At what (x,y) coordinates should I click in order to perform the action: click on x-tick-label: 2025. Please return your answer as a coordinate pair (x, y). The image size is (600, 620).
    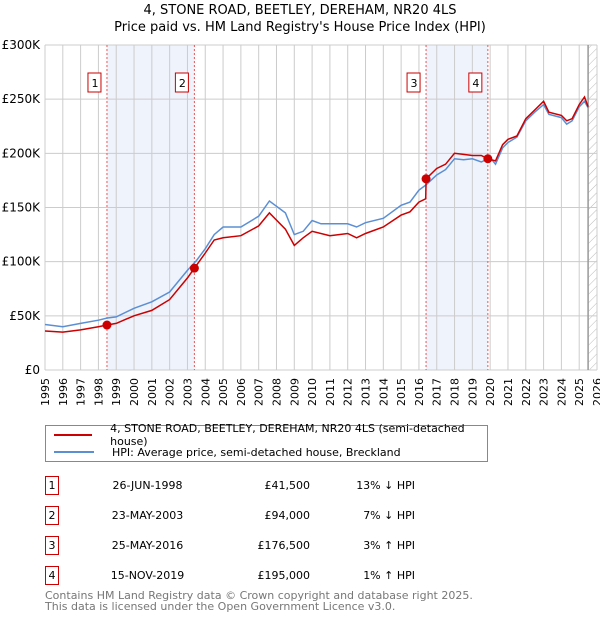
    Looking at the image, I should click on (579, 392).